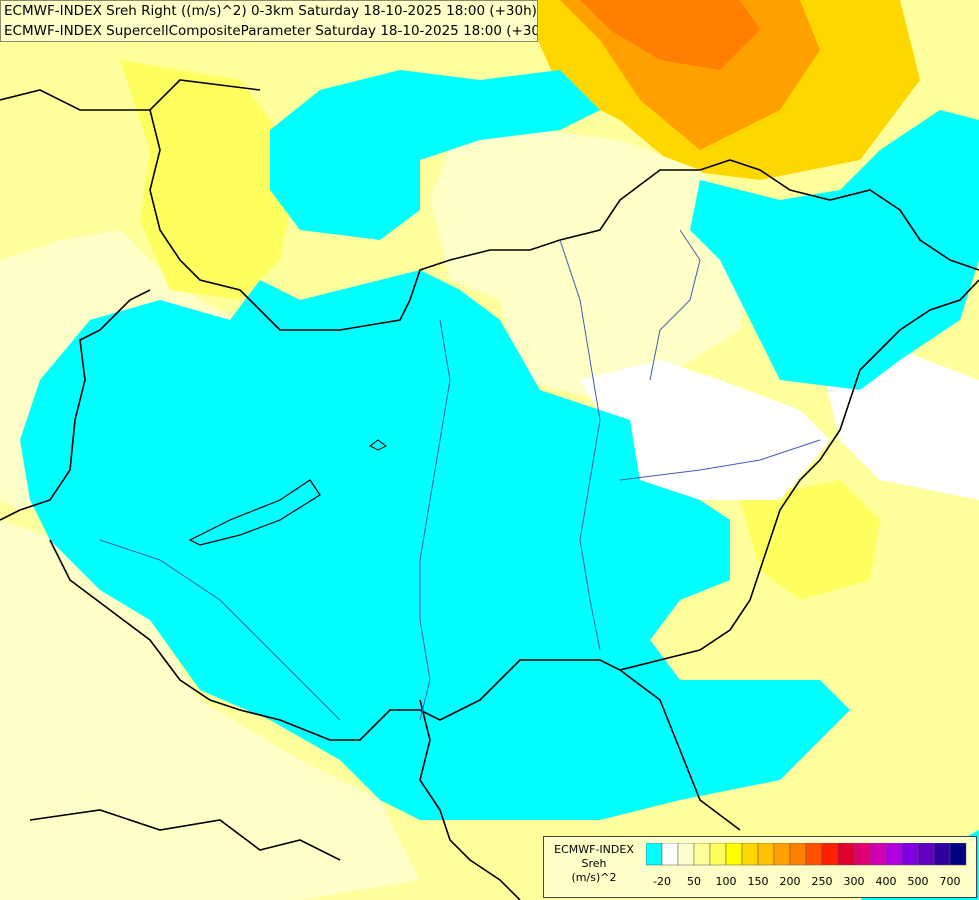  What do you see at coordinates (834, 250) in the screenshot?
I see `cyan-area-northeast` at bounding box center [834, 250].